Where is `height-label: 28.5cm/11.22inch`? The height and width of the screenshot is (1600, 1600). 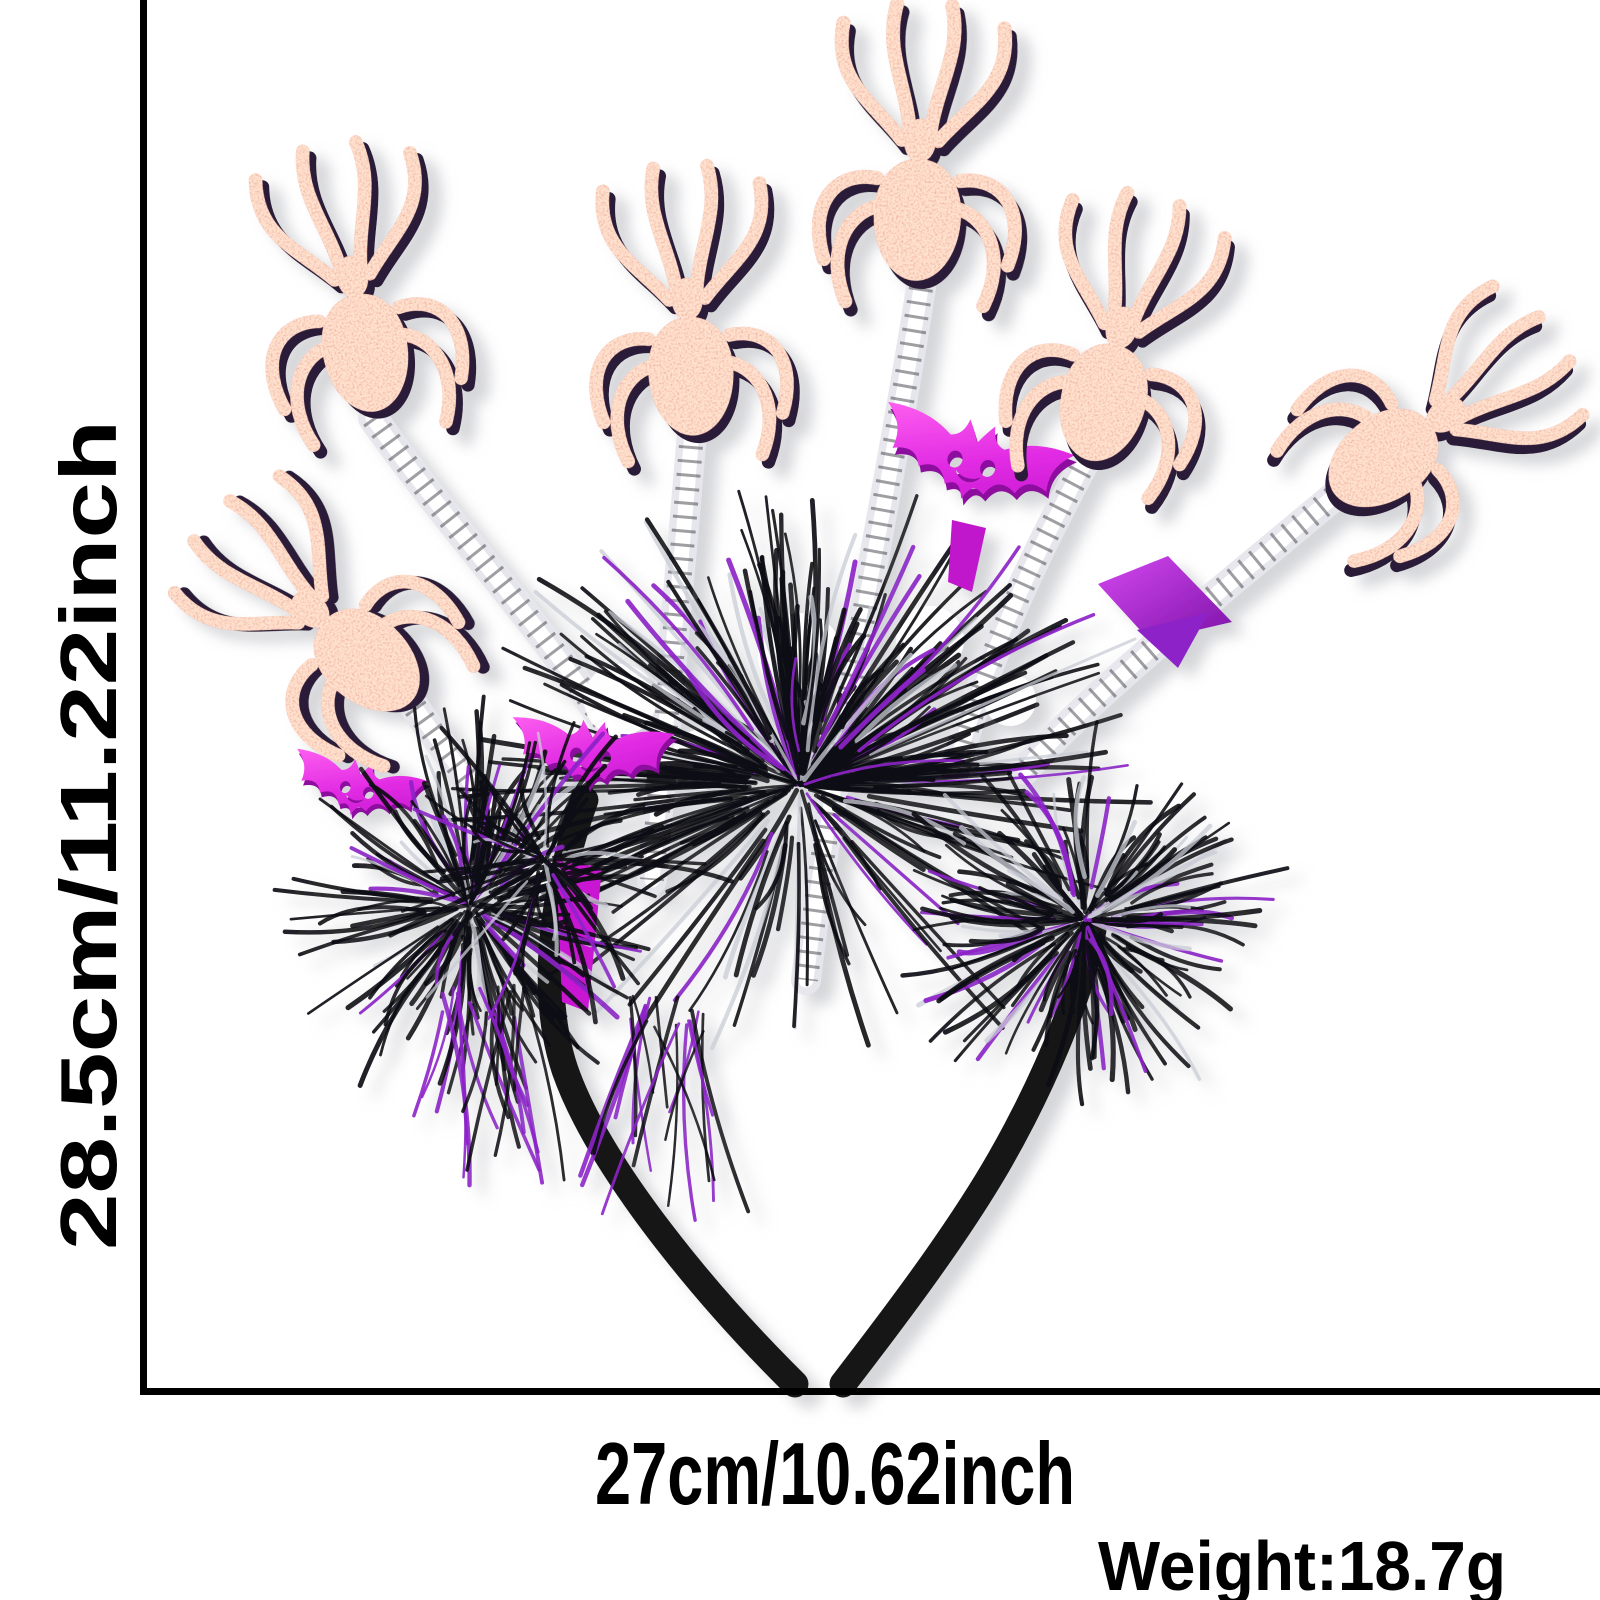
height-label: 28.5cm/11.22inch is located at coordinates (88, 835).